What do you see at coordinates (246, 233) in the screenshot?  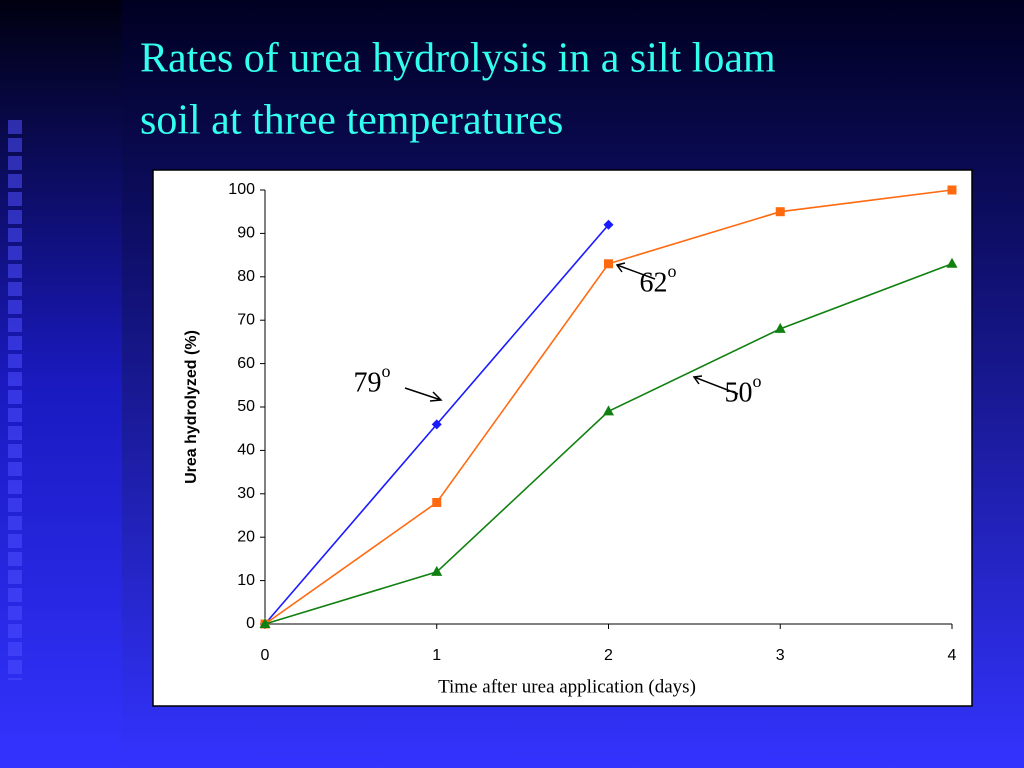 I see `y-tick-label: 90` at bounding box center [246, 233].